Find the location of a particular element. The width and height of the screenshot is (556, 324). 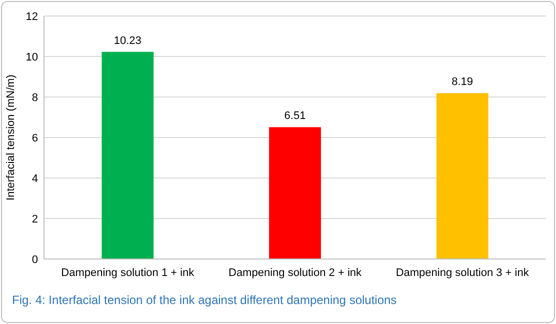

data-label: 6.51 is located at coordinates (295, 116).